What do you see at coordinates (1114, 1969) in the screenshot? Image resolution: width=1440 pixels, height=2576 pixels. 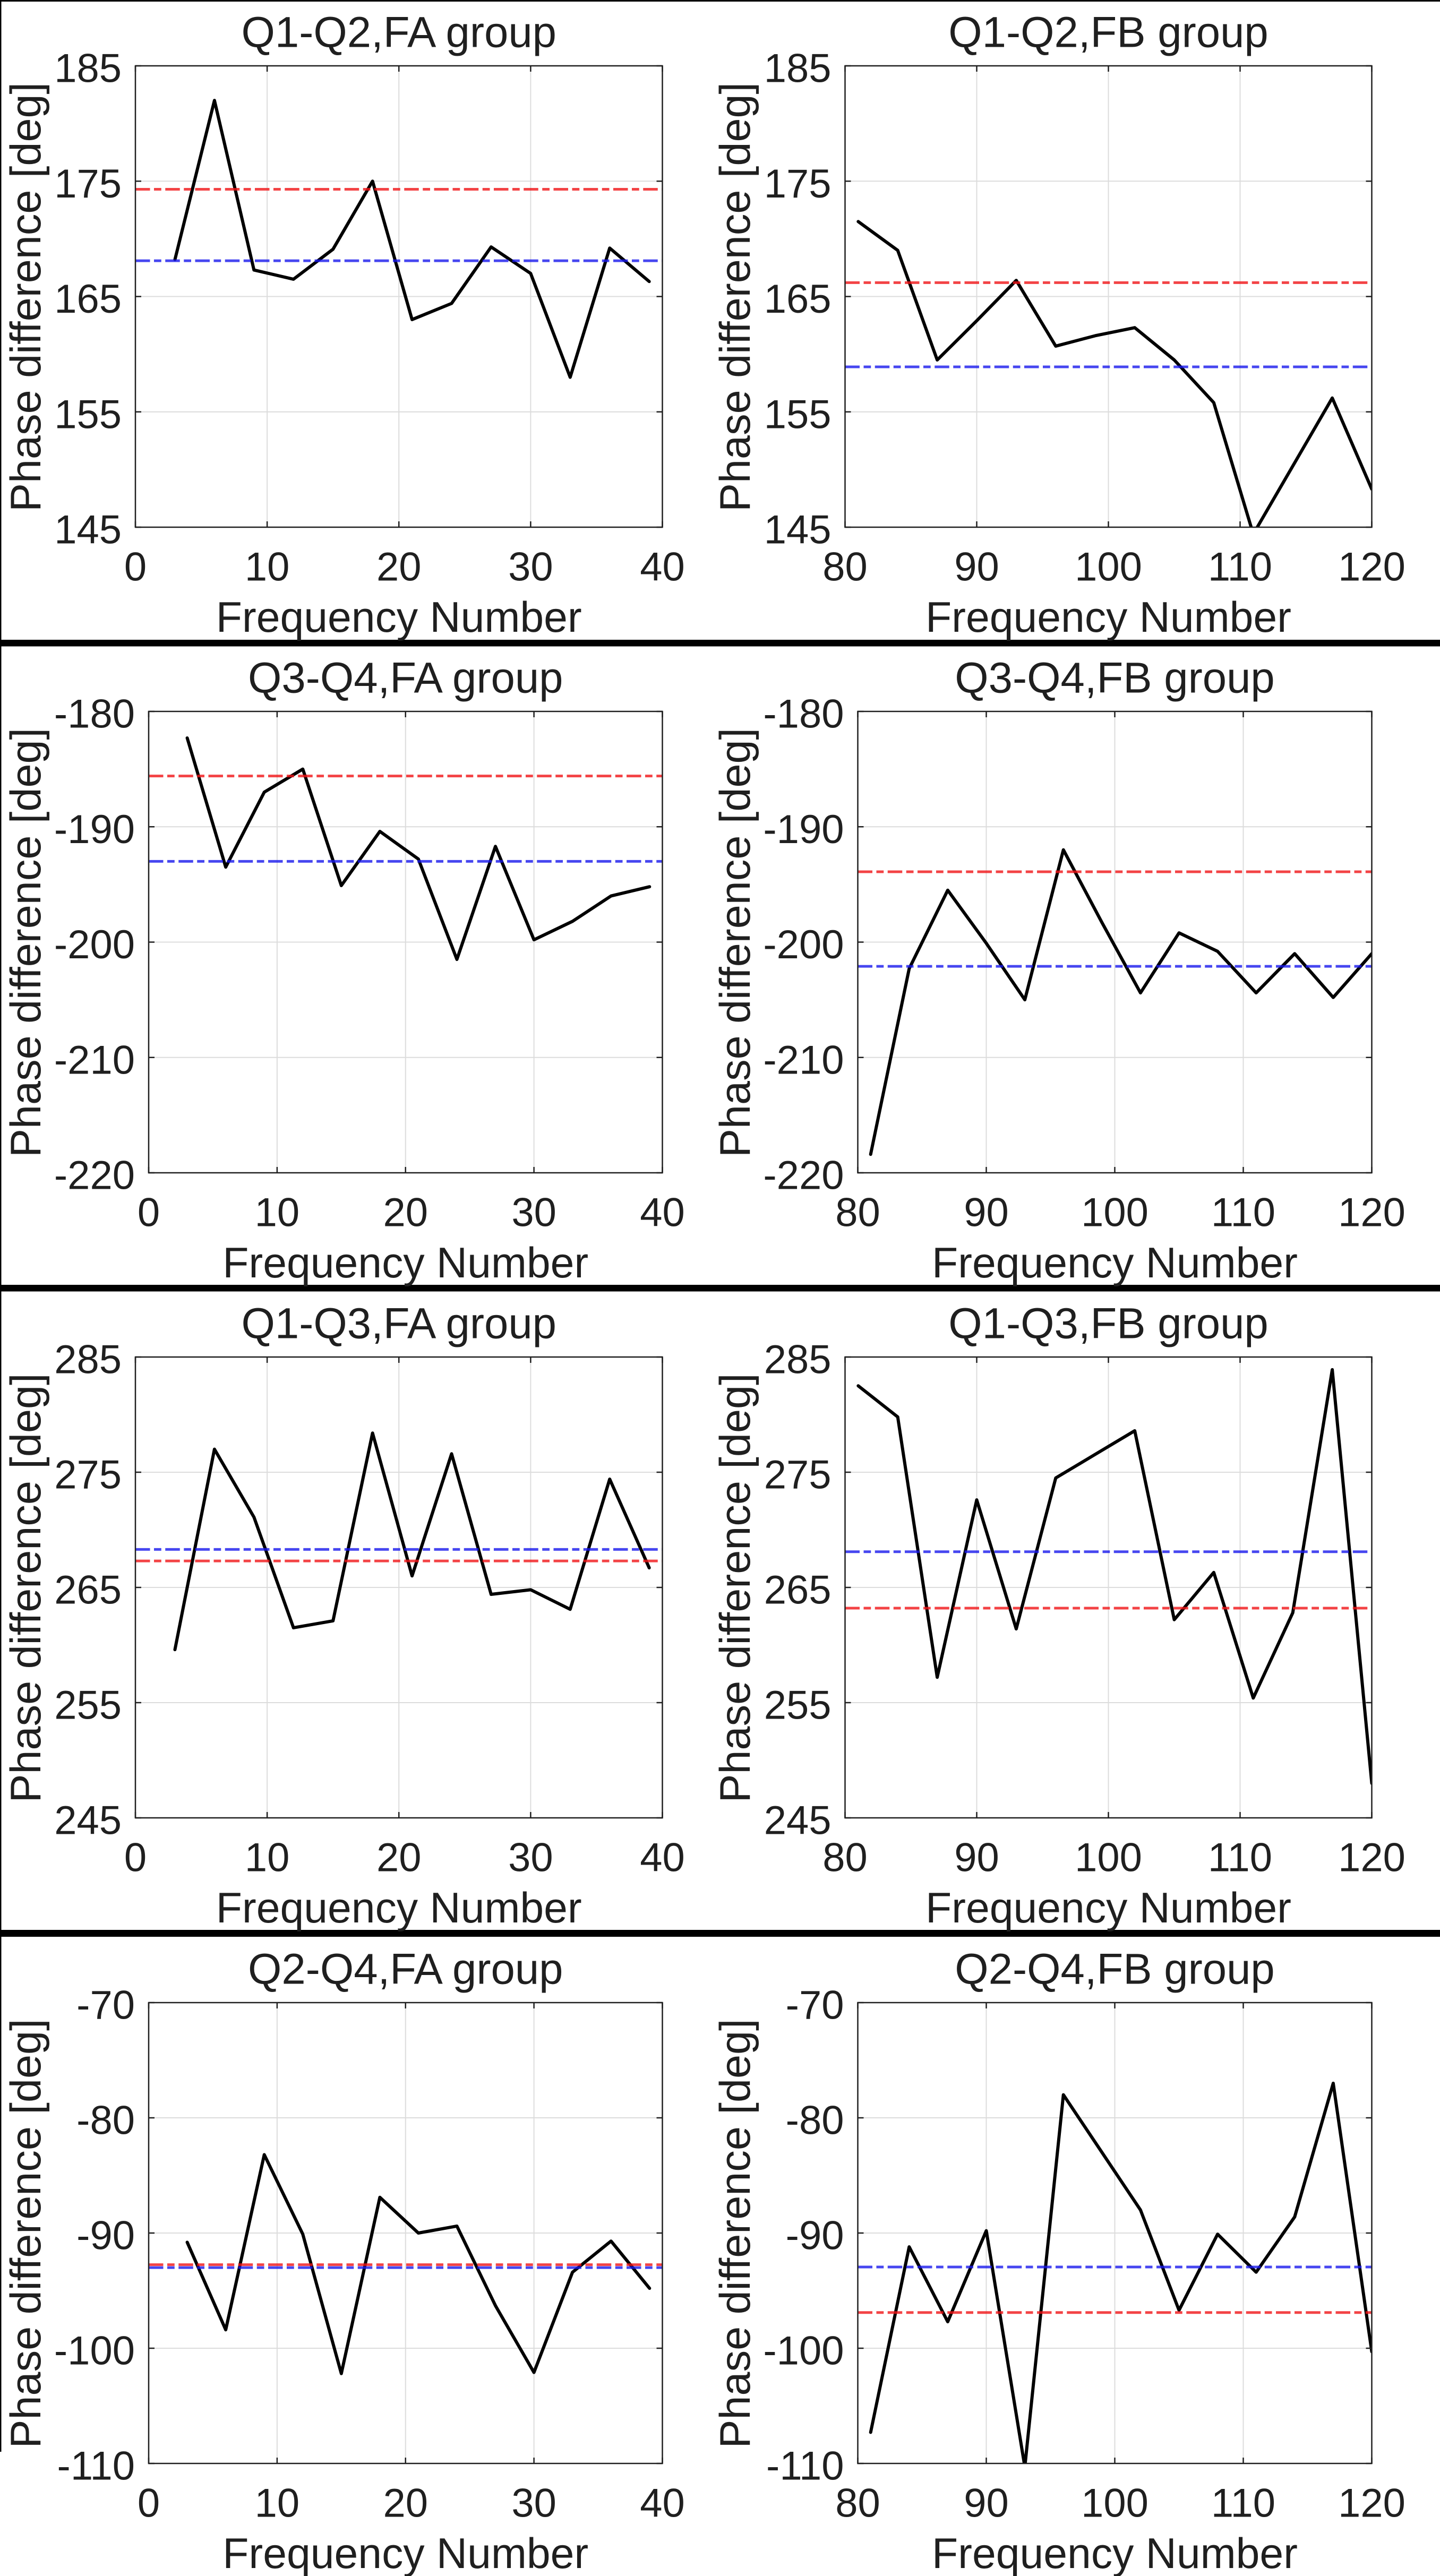 I see `svg-text: Q2-Q4,FB group` at bounding box center [1114, 1969].